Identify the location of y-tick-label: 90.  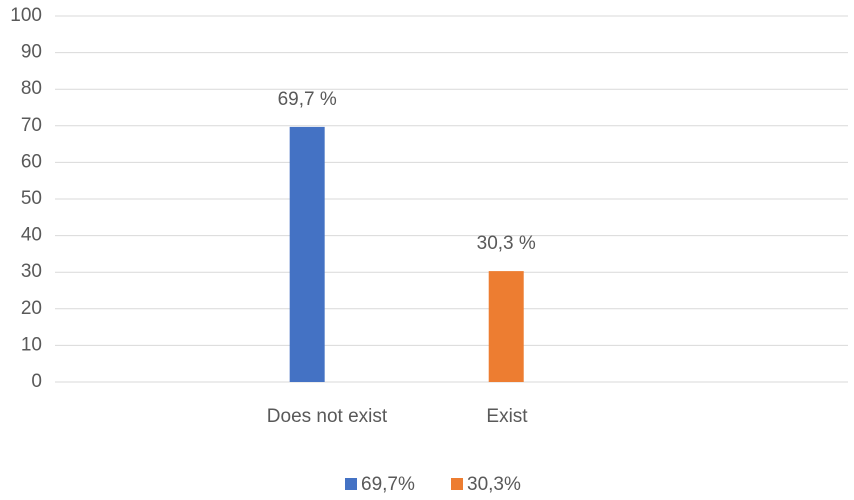
(31, 52).